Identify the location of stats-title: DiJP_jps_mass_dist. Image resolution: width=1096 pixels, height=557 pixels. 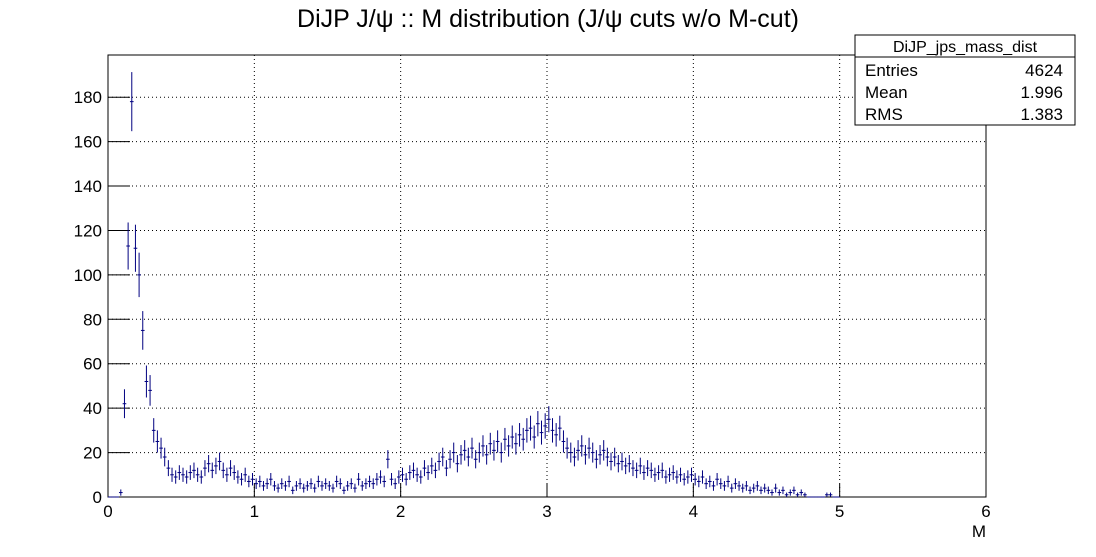
(965, 47).